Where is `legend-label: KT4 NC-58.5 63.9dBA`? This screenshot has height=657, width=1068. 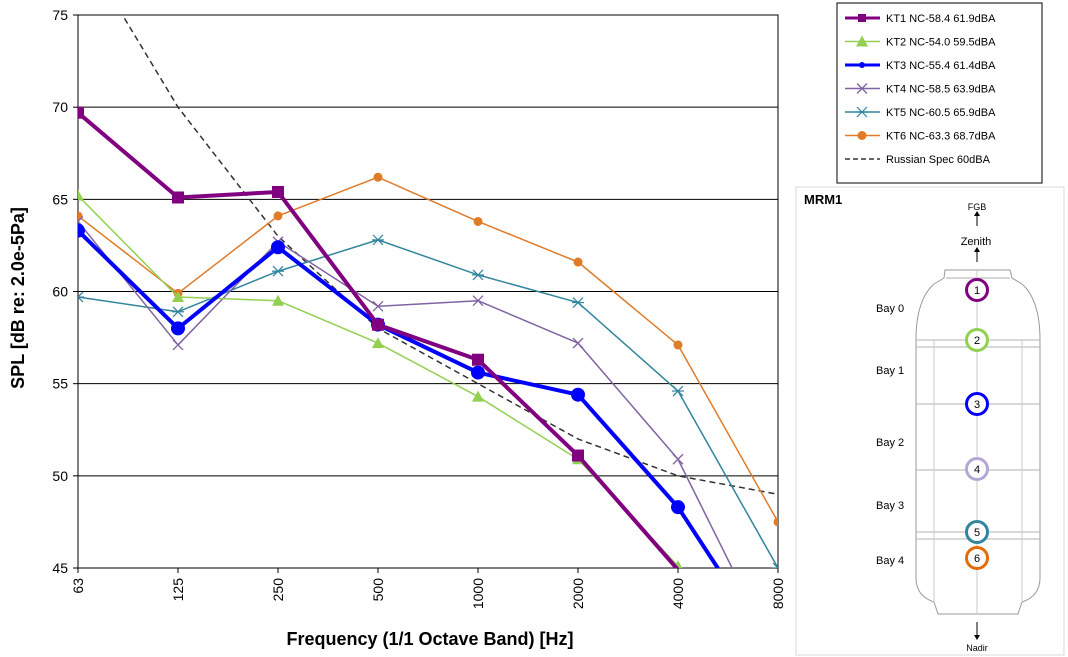
legend-label: KT4 NC-58.5 63.9dBA is located at coordinates (941, 90).